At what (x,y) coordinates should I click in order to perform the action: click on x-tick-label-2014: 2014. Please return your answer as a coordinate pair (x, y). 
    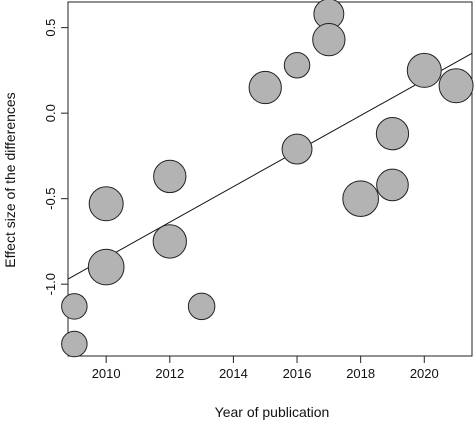
    Looking at the image, I should click on (233, 373).